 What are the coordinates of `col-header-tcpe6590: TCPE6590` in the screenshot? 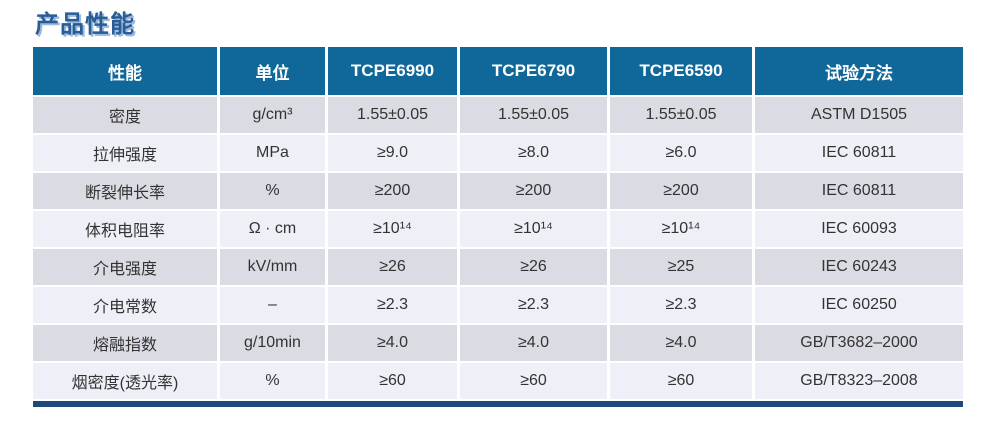 It's located at (682, 72).